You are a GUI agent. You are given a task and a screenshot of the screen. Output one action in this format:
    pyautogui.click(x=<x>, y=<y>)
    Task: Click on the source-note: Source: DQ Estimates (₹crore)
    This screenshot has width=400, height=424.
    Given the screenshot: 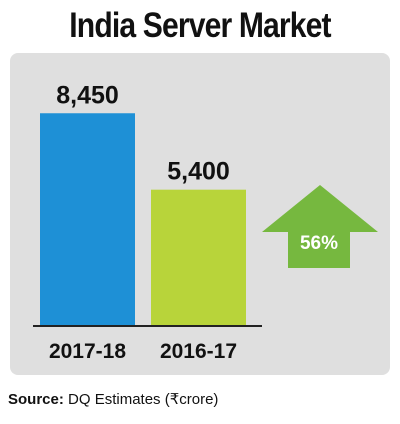 What is the action you would take?
    pyautogui.click(x=113, y=399)
    